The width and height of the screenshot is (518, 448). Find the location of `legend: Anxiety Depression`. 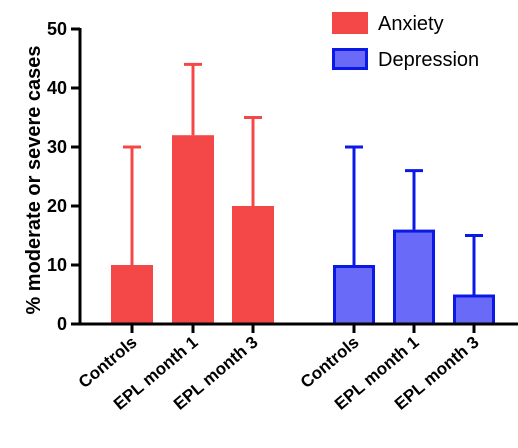

legend: Anxiety Depression is located at coordinates (405, 41).